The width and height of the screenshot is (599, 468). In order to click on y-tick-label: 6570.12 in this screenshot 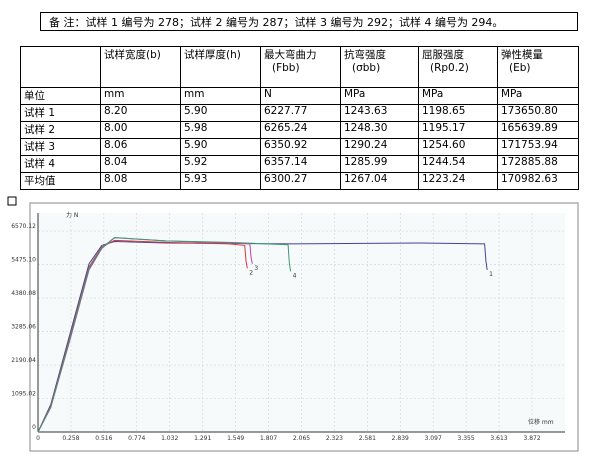, I will do `click(23, 226)`.